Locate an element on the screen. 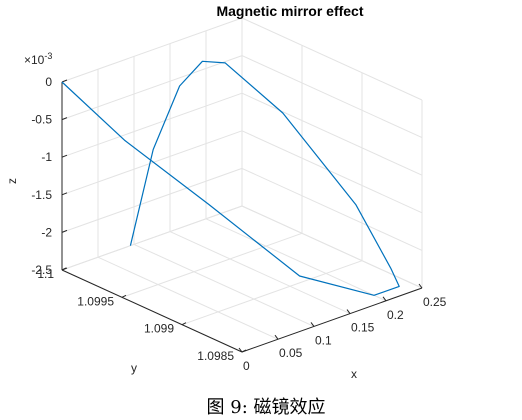 This screenshot has height=420, width=522. y-axis-line is located at coordinates (152, 311).